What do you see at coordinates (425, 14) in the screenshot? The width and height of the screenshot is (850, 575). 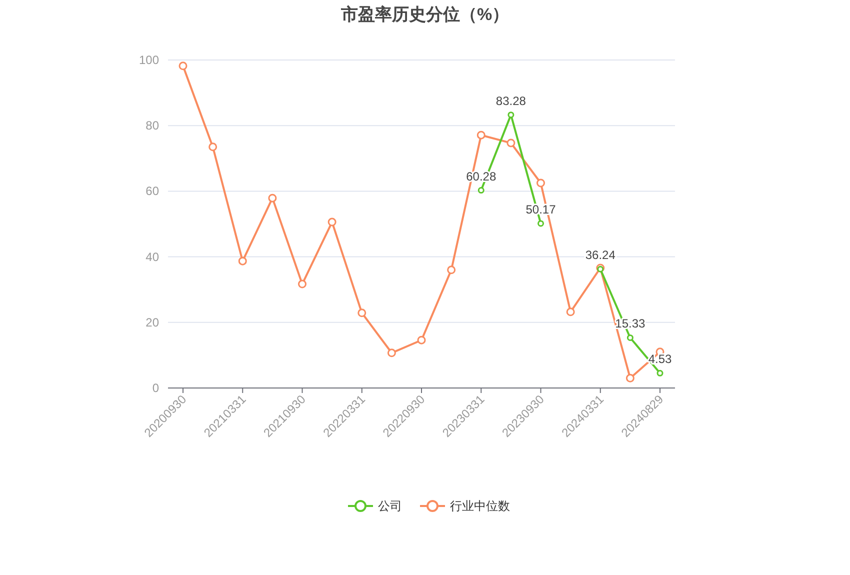 I see `chart-title: 市盈率历史分位（%）` at bounding box center [425, 14].